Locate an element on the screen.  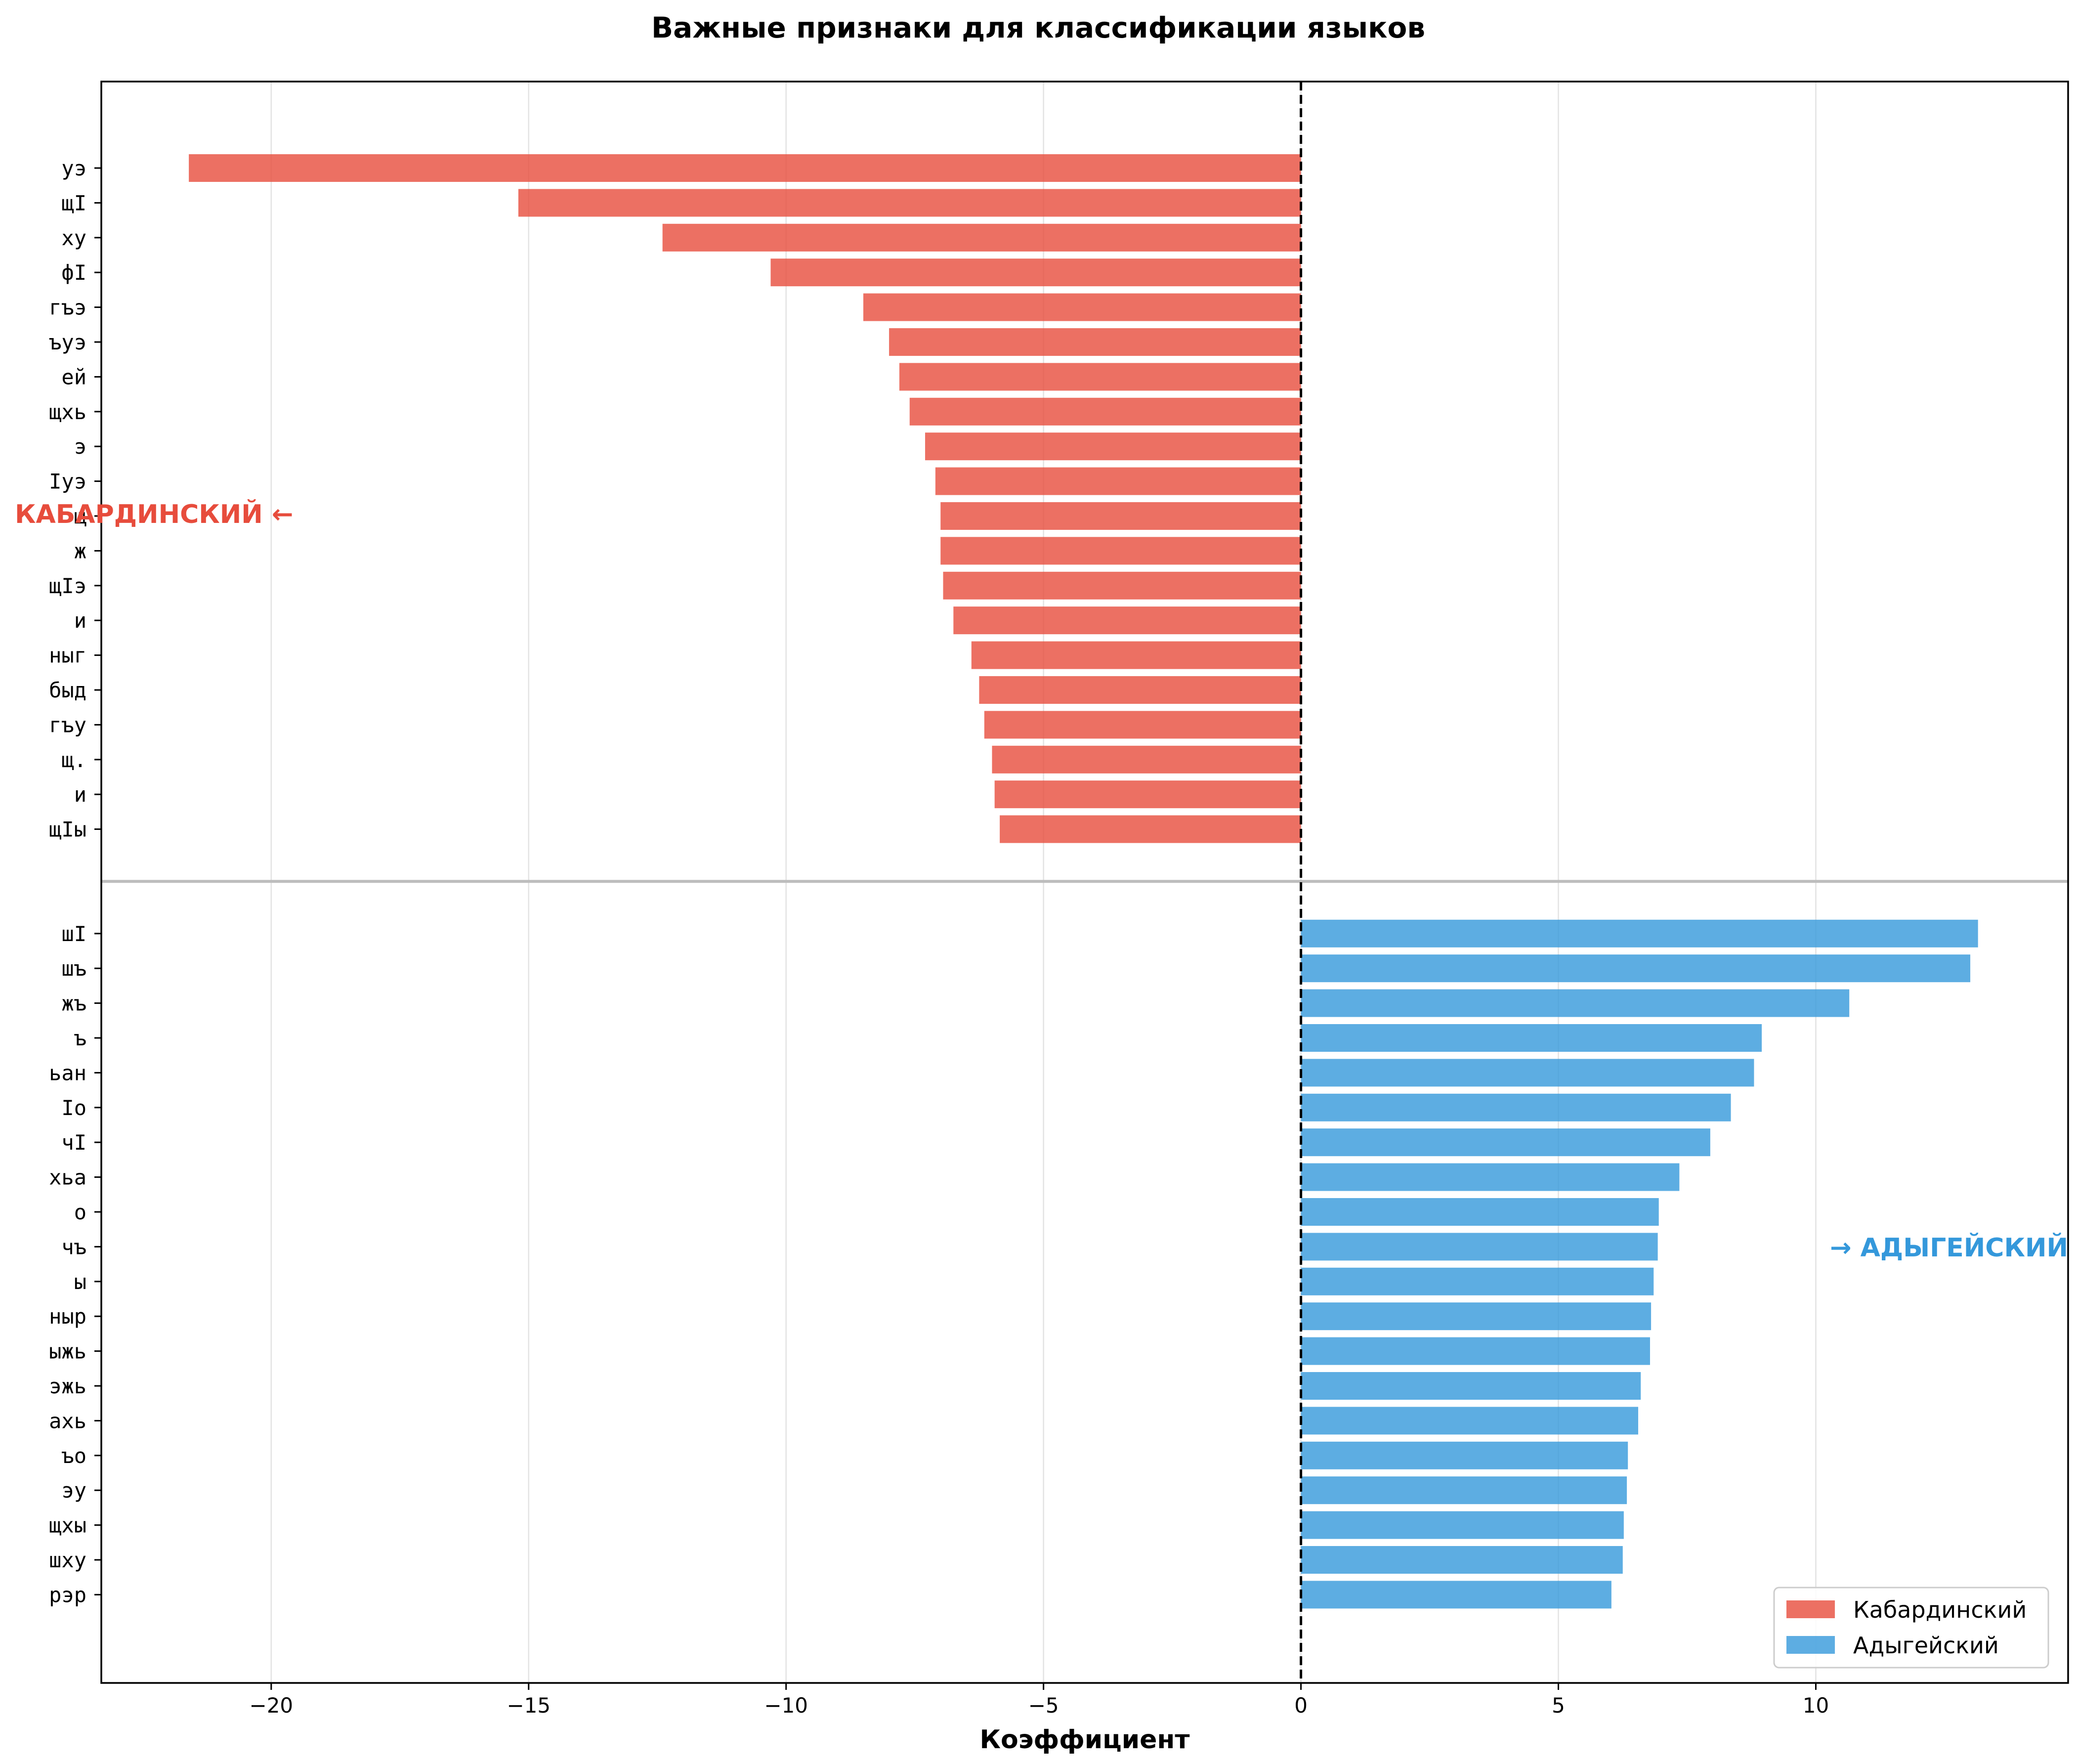
y-tick-label: гъэ is located at coordinates (67, 308).